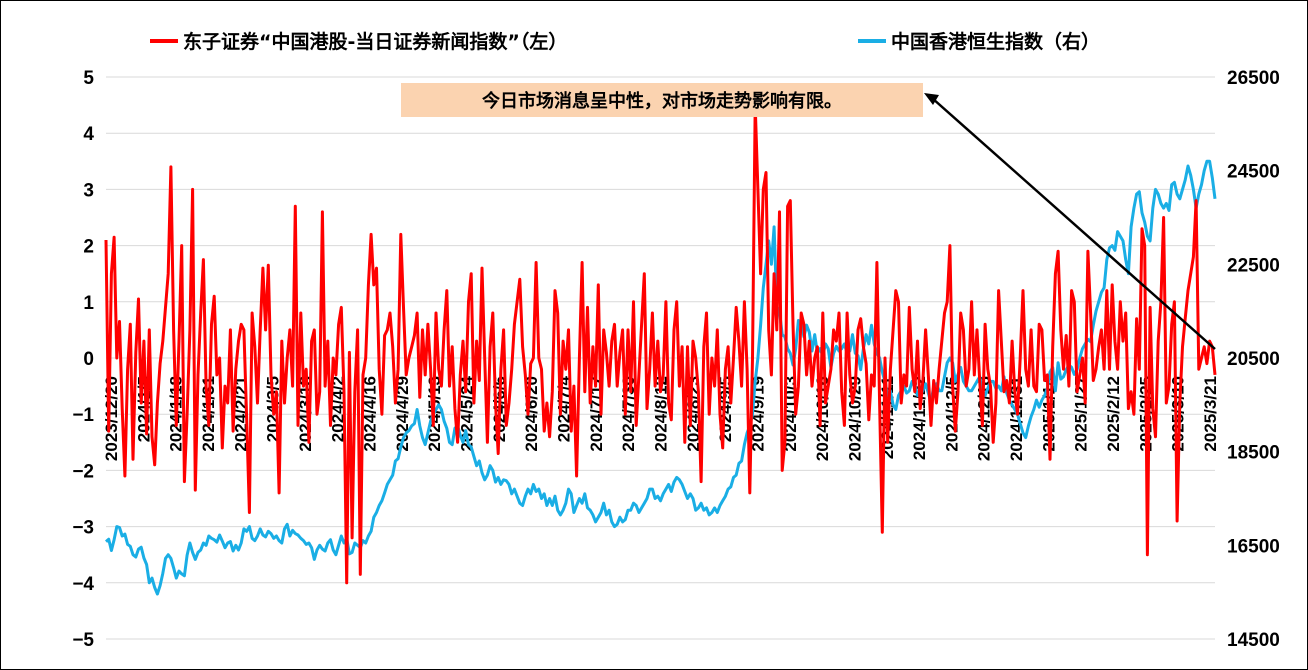 The height and width of the screenshot is (670, 1308). What do you see at coordinates (931, 99) in the screenshot?
I see `annotation-arrow-head` at bounding box center [931, 99].